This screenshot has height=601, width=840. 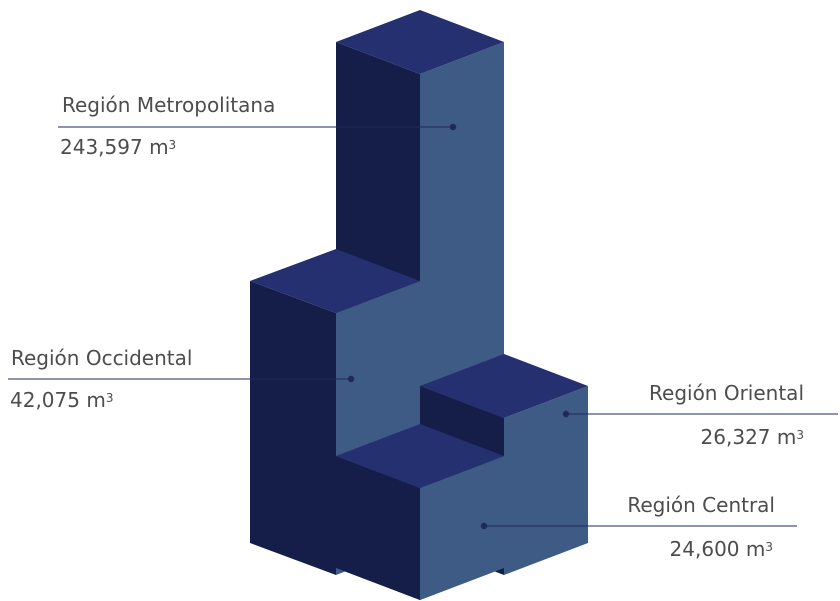 I want to click on leader-metropolitana, so click(x=257, y=127).